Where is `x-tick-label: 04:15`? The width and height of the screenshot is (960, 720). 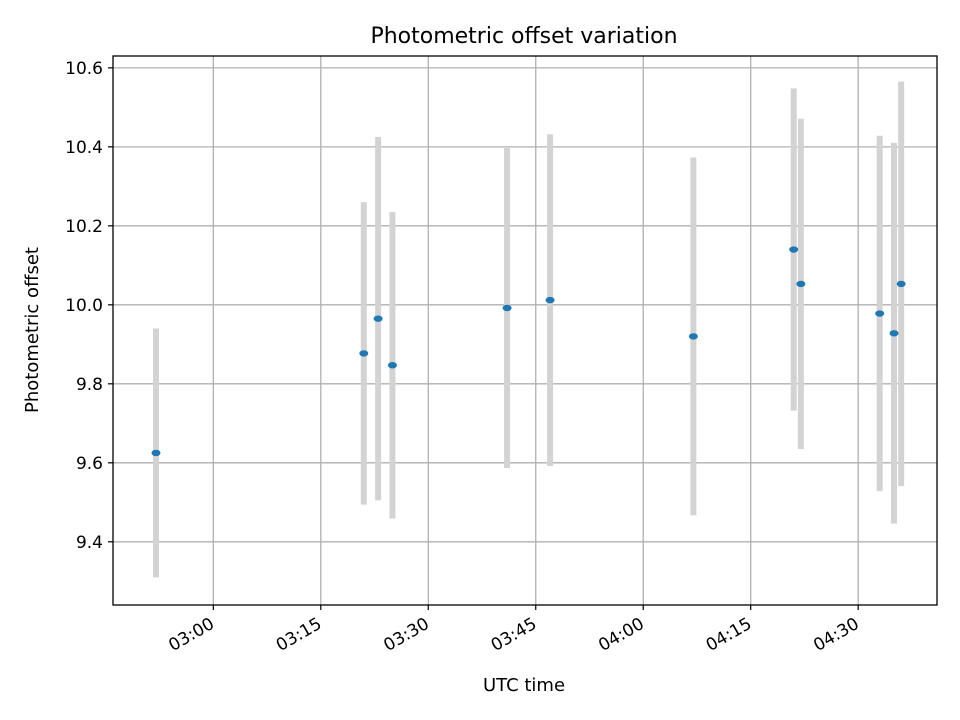 x-tick-label: 04:15 is located at coordinates (729, 635).